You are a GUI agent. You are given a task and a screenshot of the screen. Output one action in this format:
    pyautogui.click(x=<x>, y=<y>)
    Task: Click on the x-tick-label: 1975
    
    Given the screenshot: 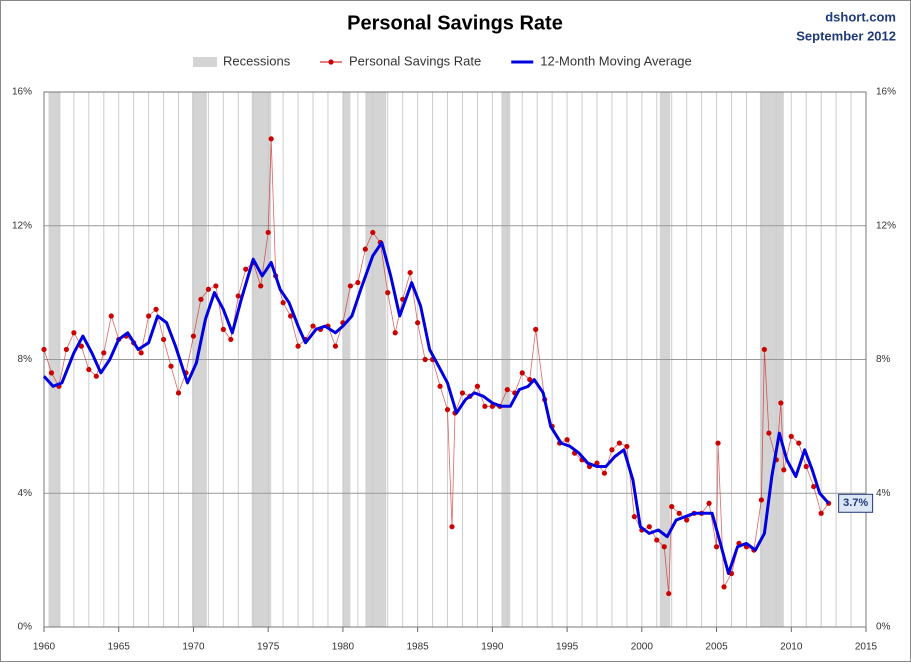 What is the action you would take?
    pyautogui.click(x=268, y=647)
    